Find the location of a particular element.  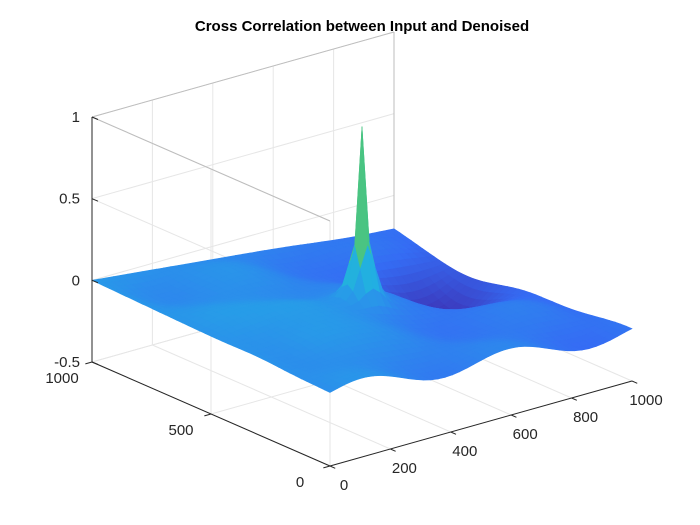

z-tick-label: 1 is located at coordinates (76, 117).